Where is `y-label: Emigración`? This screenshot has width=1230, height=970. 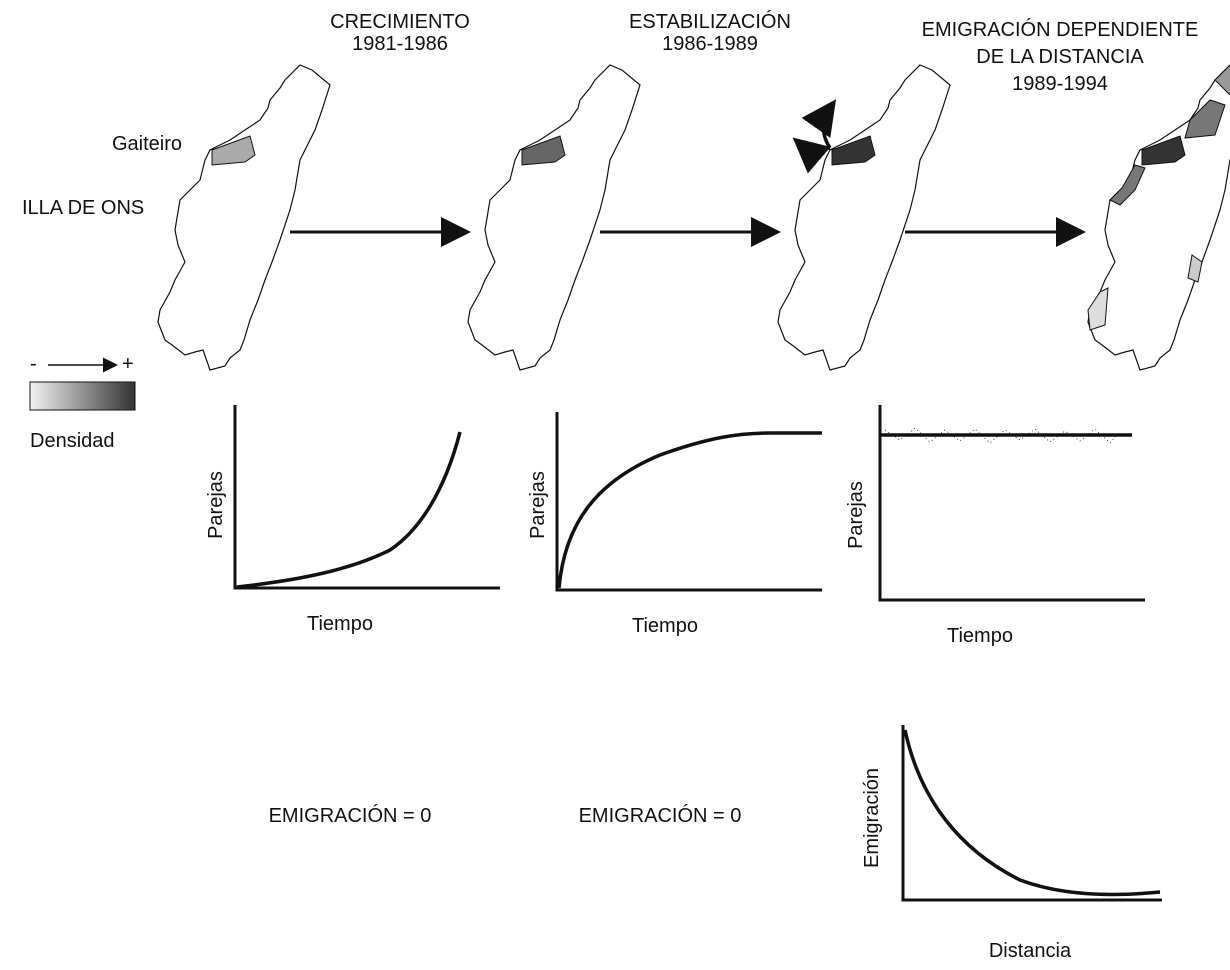
y-label: Emigración is located at coordinates (872, 818).